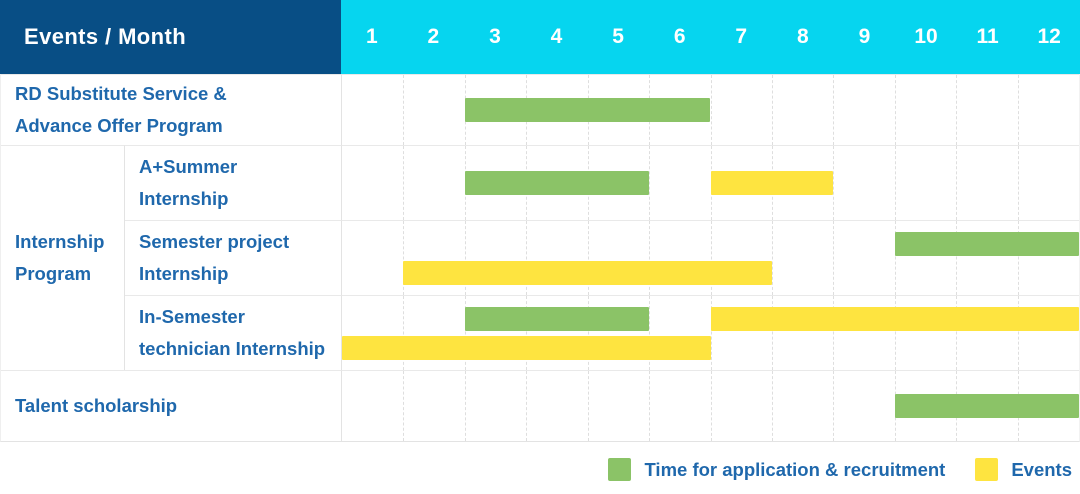 The image size is (1080, 494). Describe the element at coordinates (864, 36) in the screenshot. I see `month-header-cell: 9` at that location.